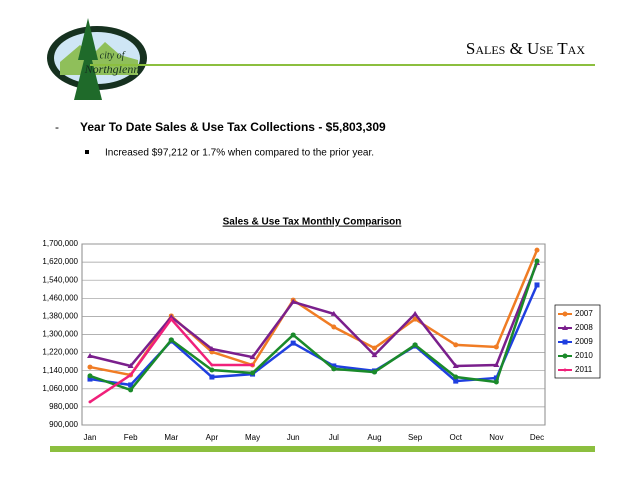  Describe the element at coordinates (131, 437) in the screenshot. I see `x-tick-label: Feb` at that location.